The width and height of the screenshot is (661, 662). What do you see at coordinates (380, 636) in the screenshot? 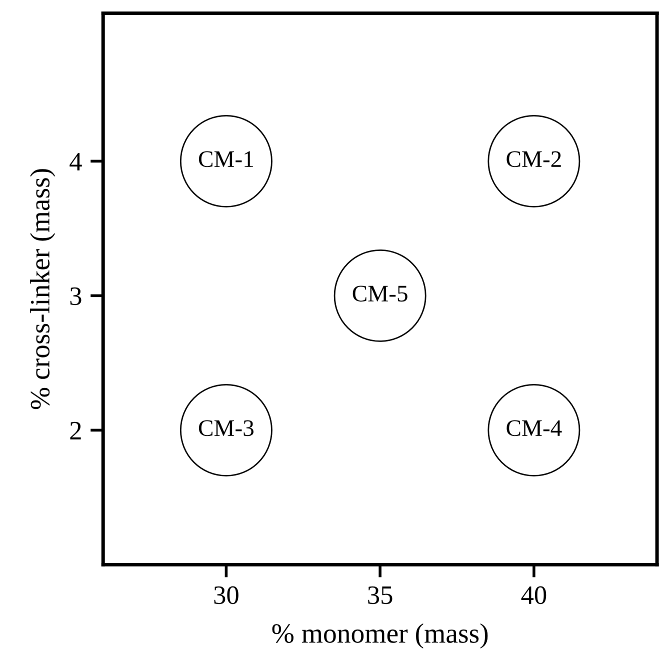
I see `x-axis-title: % monomer (mass)` at bounding box center [380, 636].